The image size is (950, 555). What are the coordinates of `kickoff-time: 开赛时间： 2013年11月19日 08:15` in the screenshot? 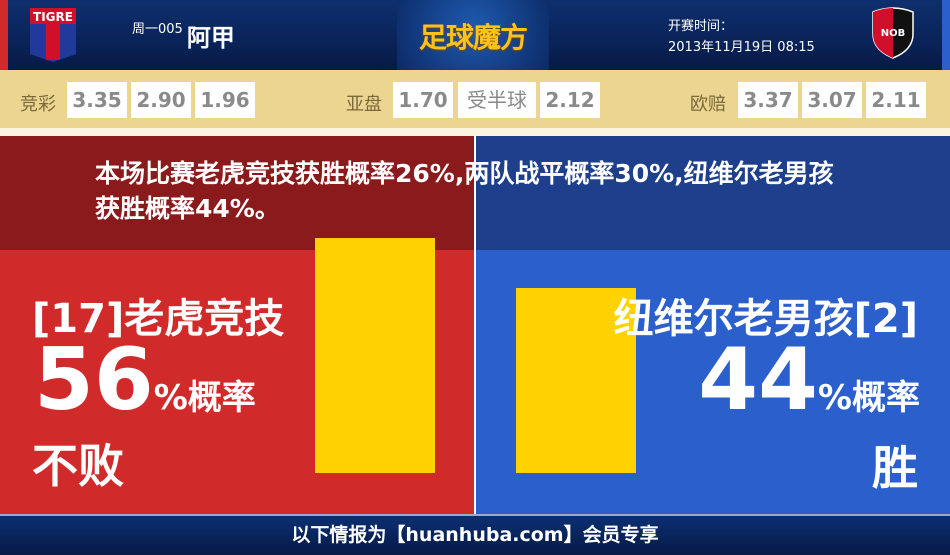 It's located at (741, 37).